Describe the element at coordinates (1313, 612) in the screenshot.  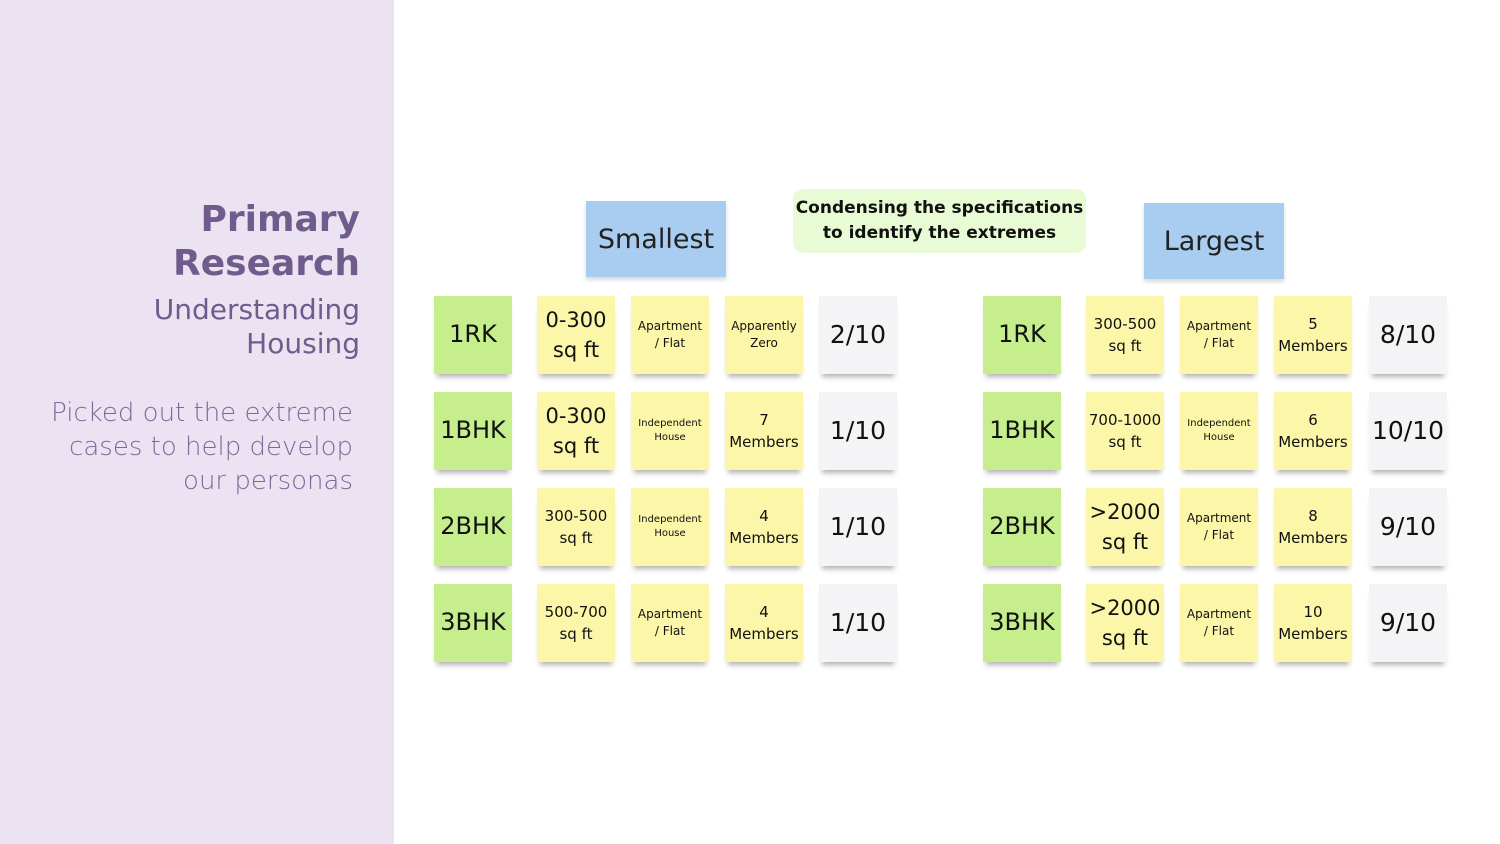
I see `note-line: 10` at that location.